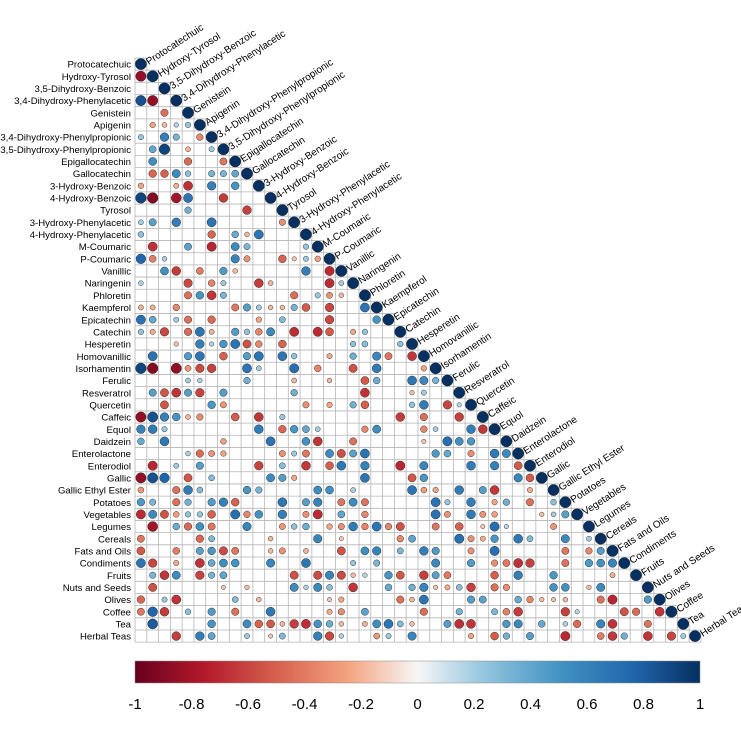 The height and width of the screenshot is (730, 741). Describe the element at coordinates (259, 599) in the screenshot. I see `corr-olives--3-hydroxy-benzoic` at that location.